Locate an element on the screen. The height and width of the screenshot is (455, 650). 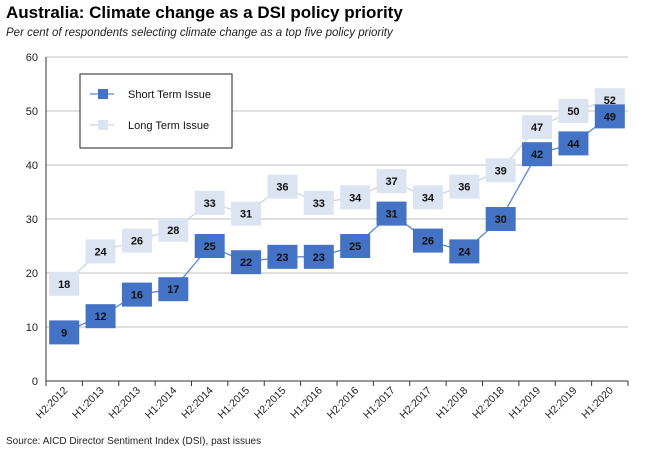
x-tick-label: H2:2012 is located at coordinates (52, 403).